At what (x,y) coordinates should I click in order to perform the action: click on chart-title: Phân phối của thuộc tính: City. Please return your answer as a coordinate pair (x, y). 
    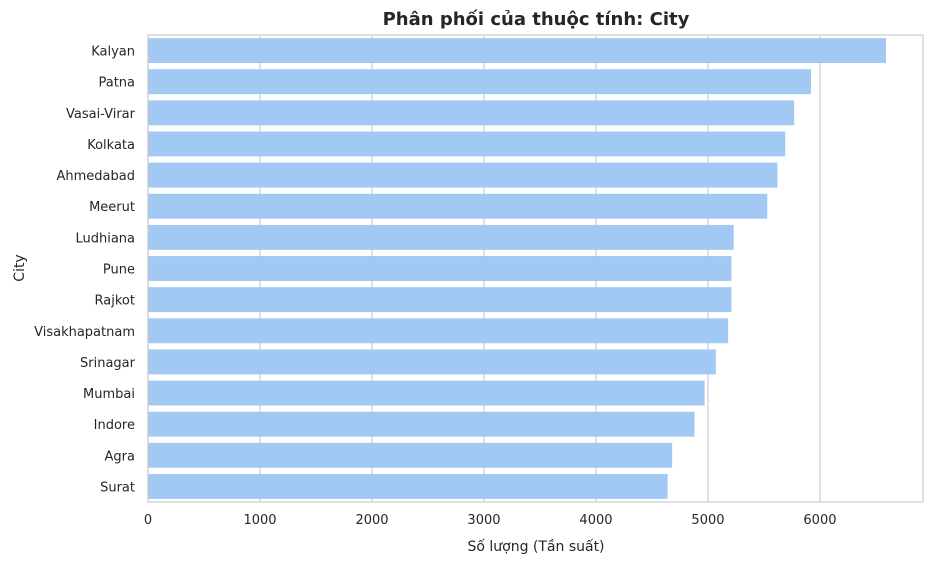
    Looking at the image, I should click on (536, 19).